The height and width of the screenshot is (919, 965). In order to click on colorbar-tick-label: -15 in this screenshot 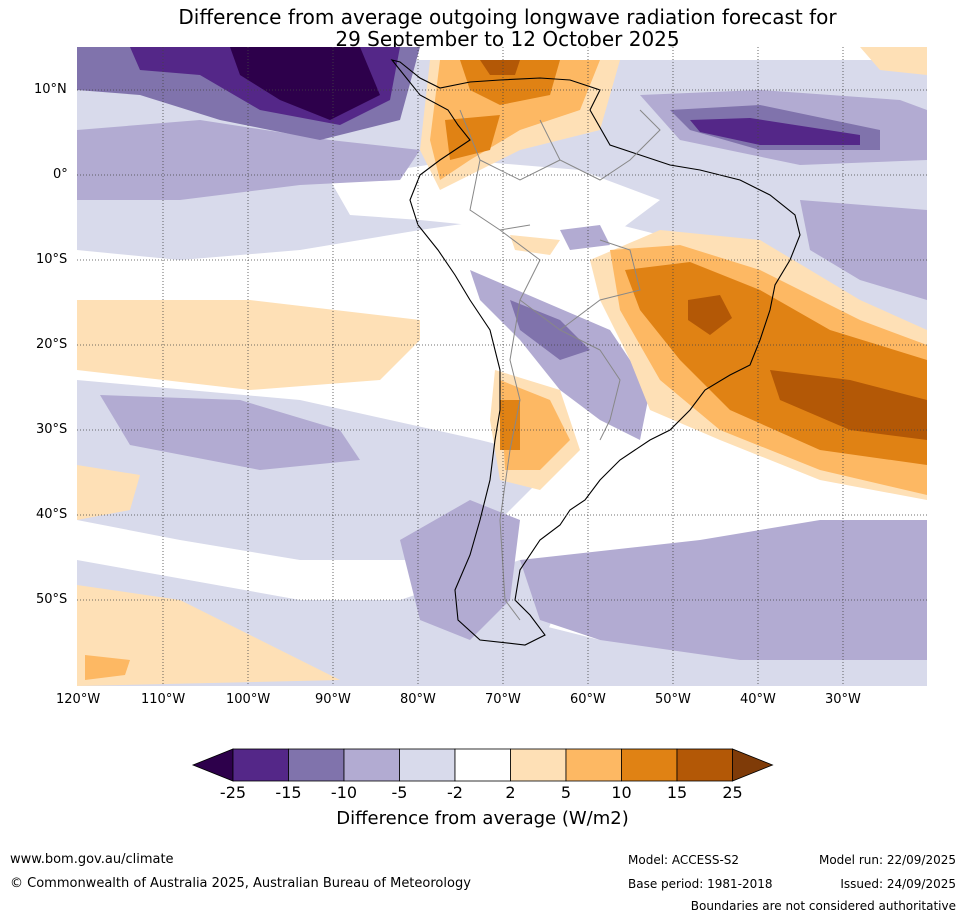, I will do `click(288, 792)`.